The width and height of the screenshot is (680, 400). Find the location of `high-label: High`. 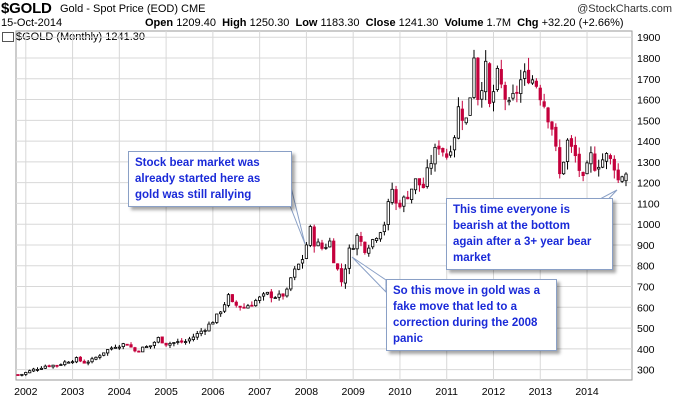

high-label: High is located at coordinates (234, 23).